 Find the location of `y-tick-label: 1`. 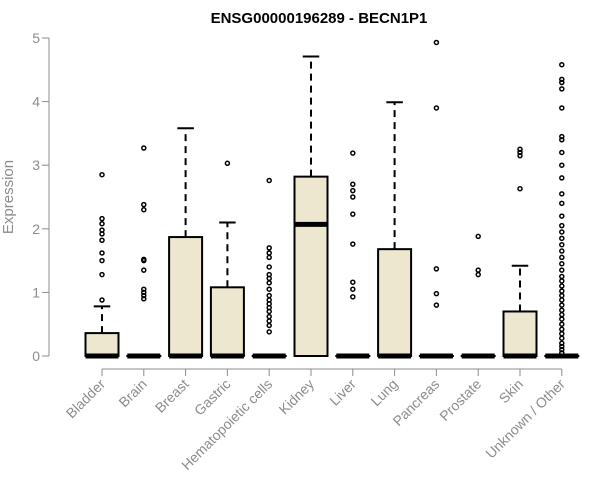

y-tick-label: 1 is located at coordinates (36, 292).